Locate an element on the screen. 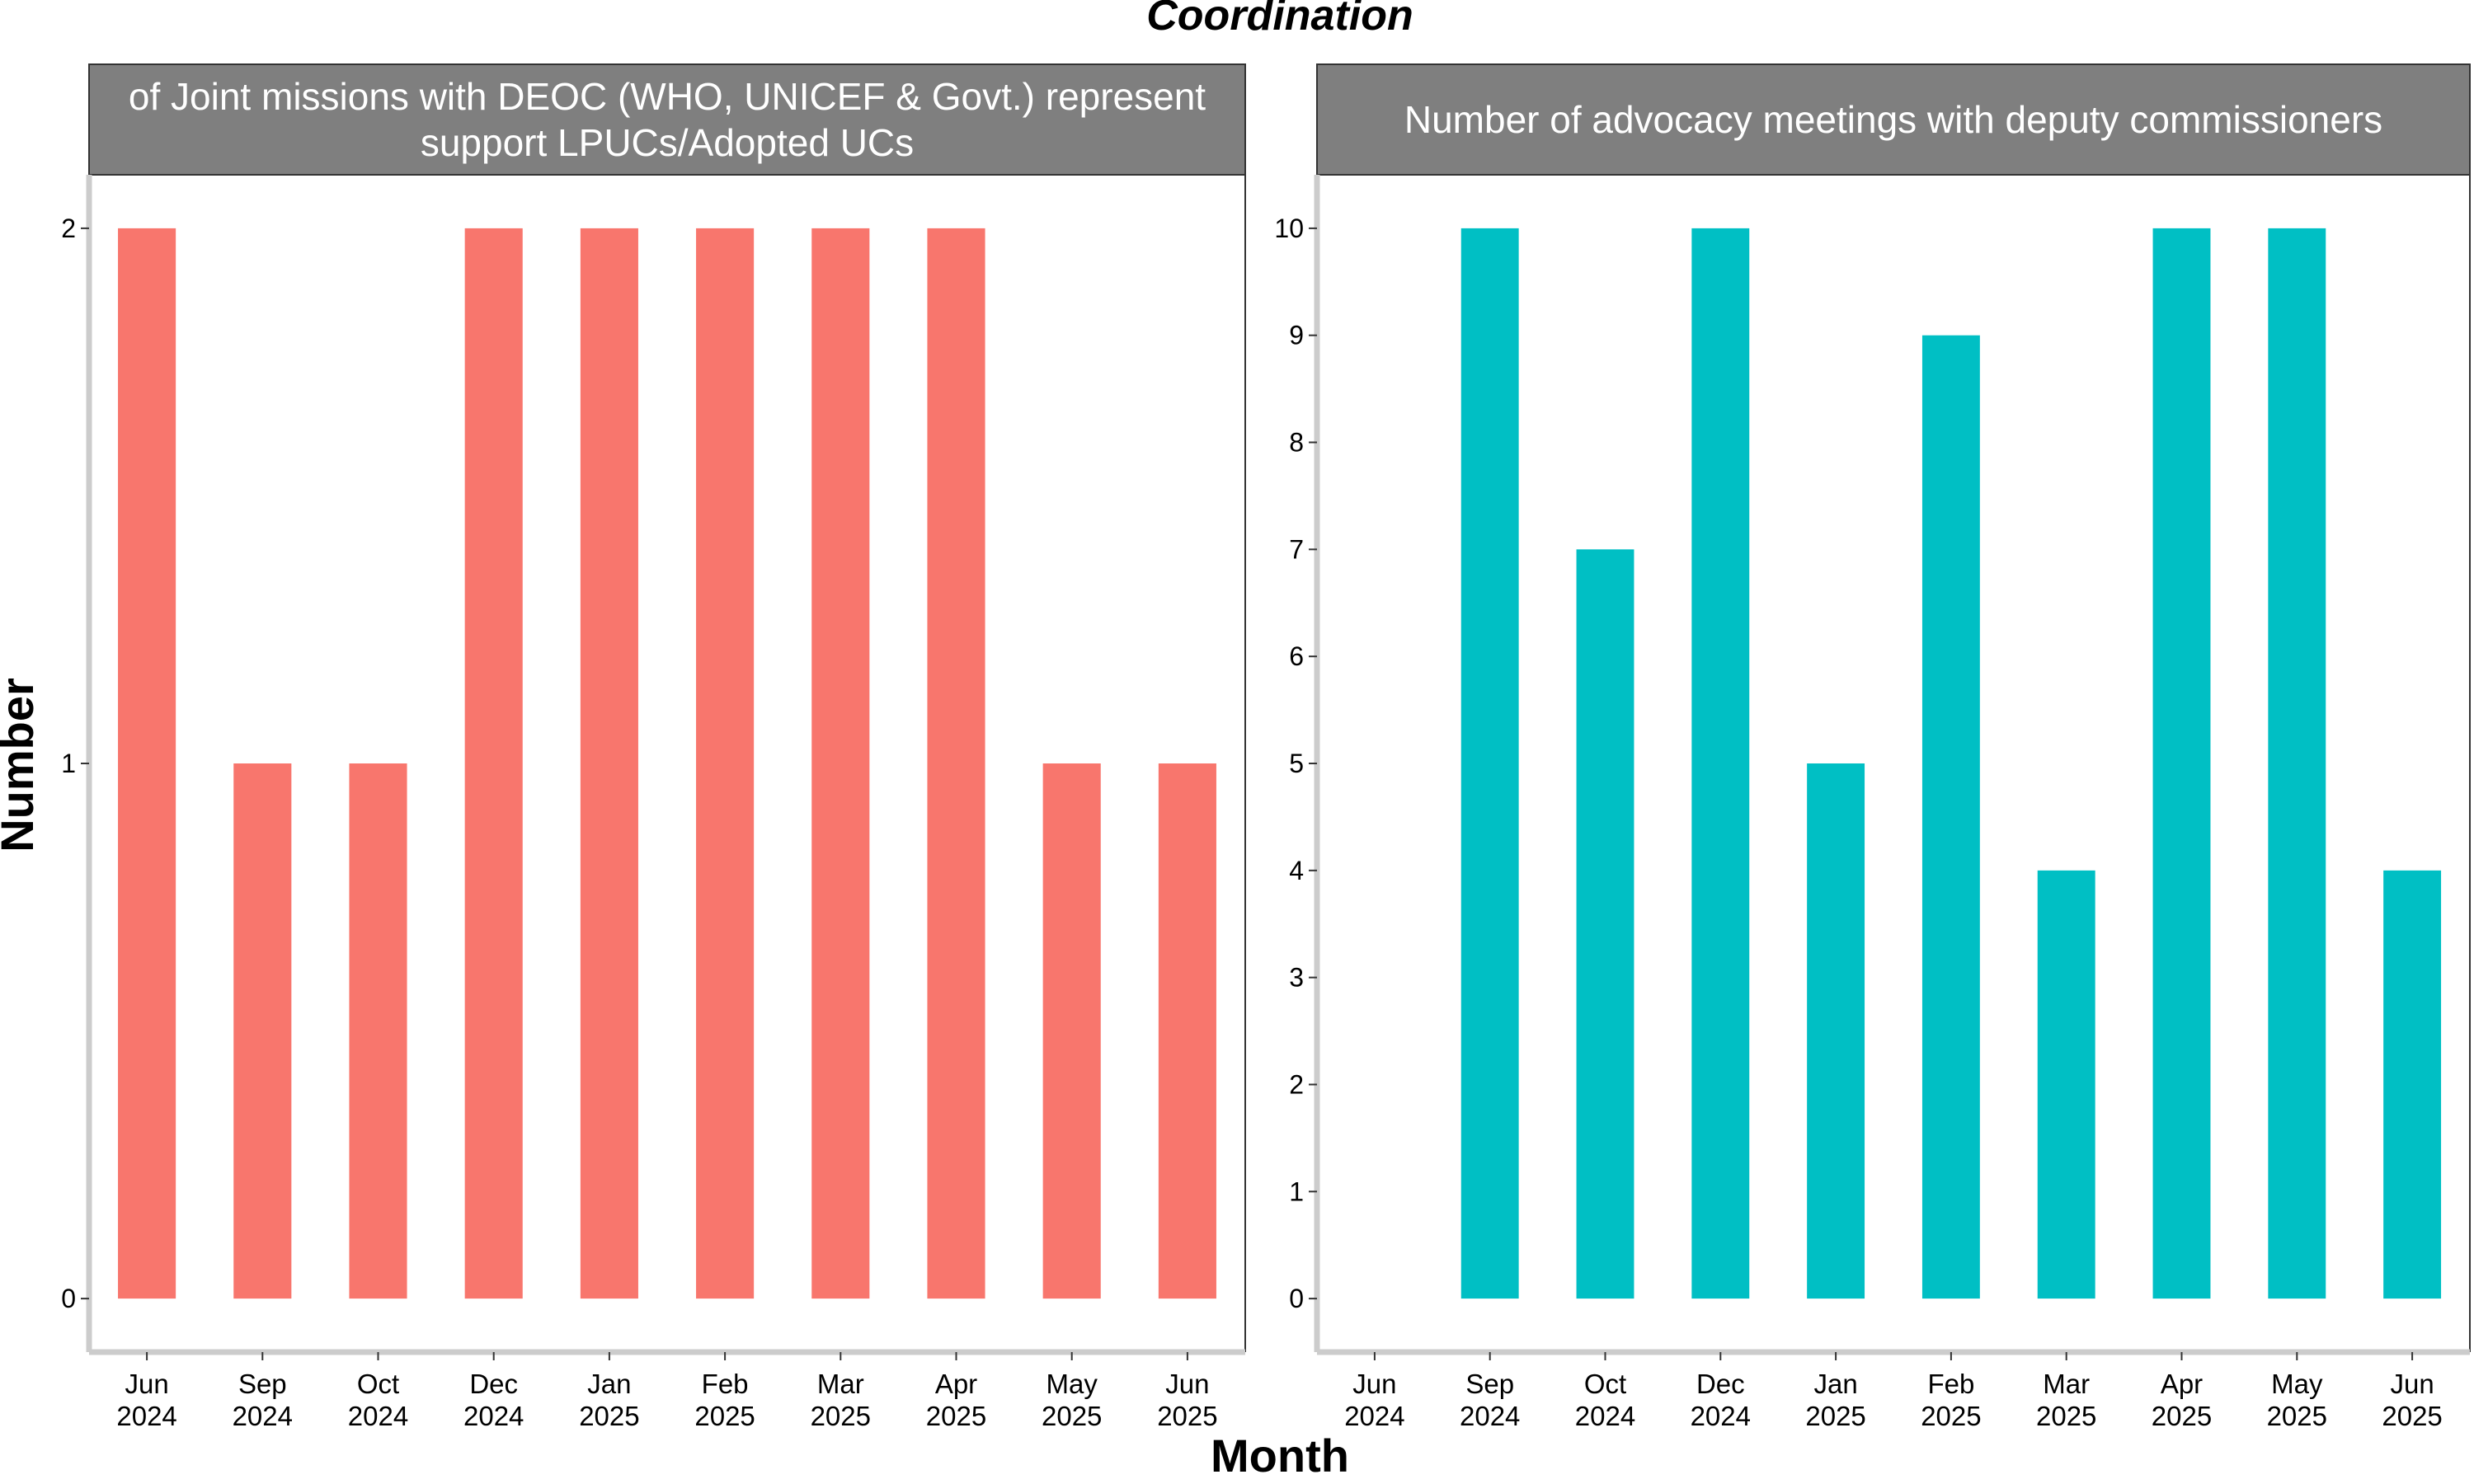  left-y-tick-label: 0 is located at coordinates (68, 1298).